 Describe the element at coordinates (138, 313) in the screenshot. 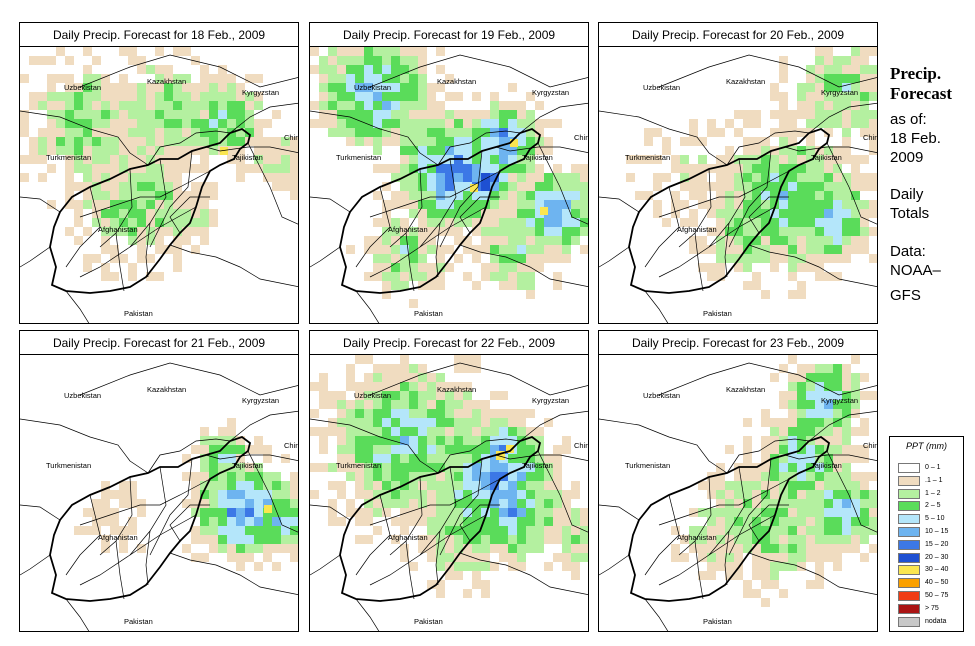

I see `country-label-pakistan: Pakistan` at that location.